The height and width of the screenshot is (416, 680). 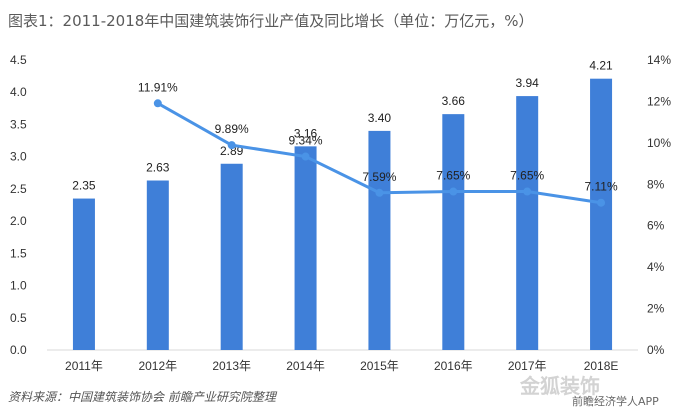 I want to click on y2-tick-label: 14%, so click(x=659, y=60).